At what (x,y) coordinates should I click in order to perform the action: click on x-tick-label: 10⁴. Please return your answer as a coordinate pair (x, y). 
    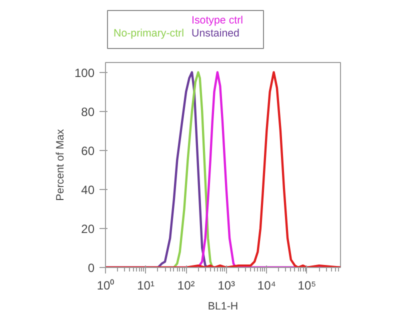
    Looking at the image, I should click on (266, 285).